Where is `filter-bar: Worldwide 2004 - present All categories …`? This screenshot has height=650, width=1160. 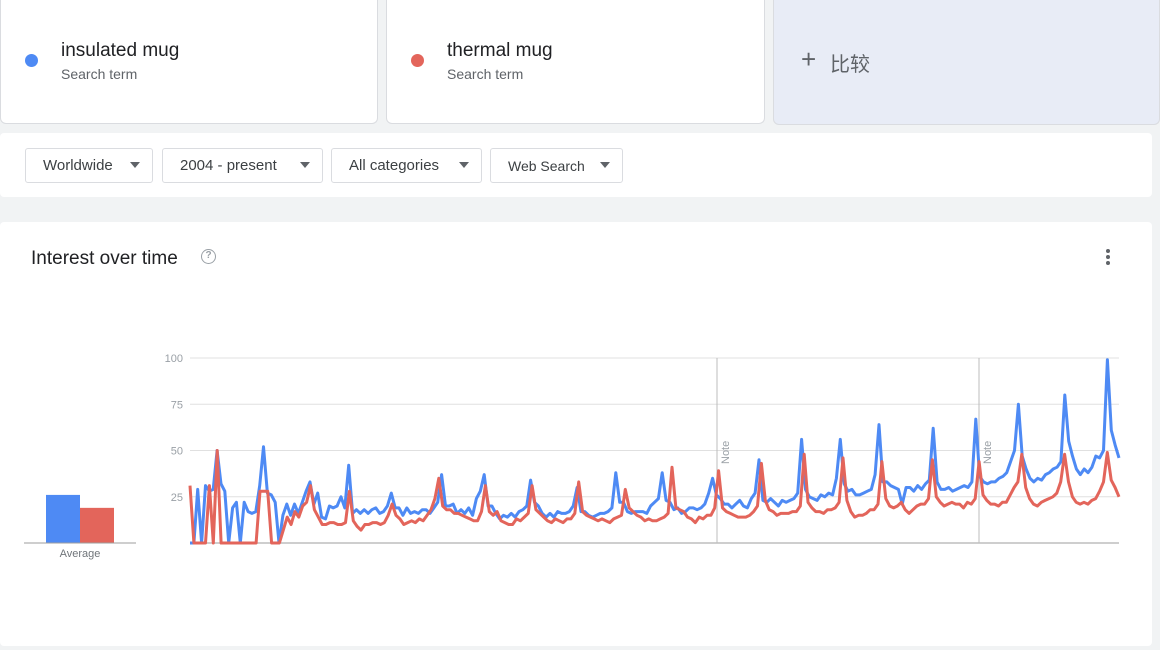 filter-bar: Worldwide 2004 - present All categories … is located at coordinates (576, 165).